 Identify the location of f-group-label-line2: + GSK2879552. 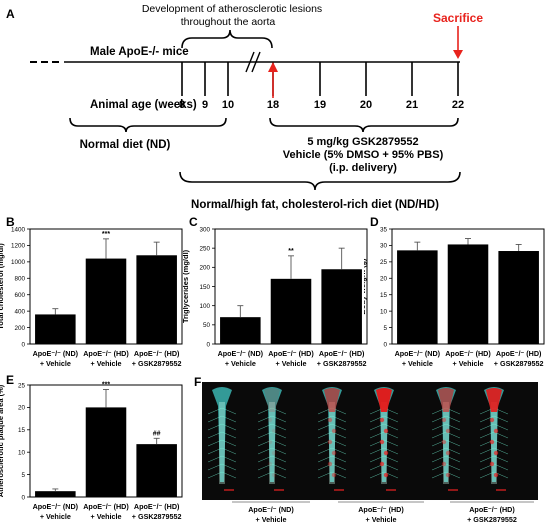
(492, 519).